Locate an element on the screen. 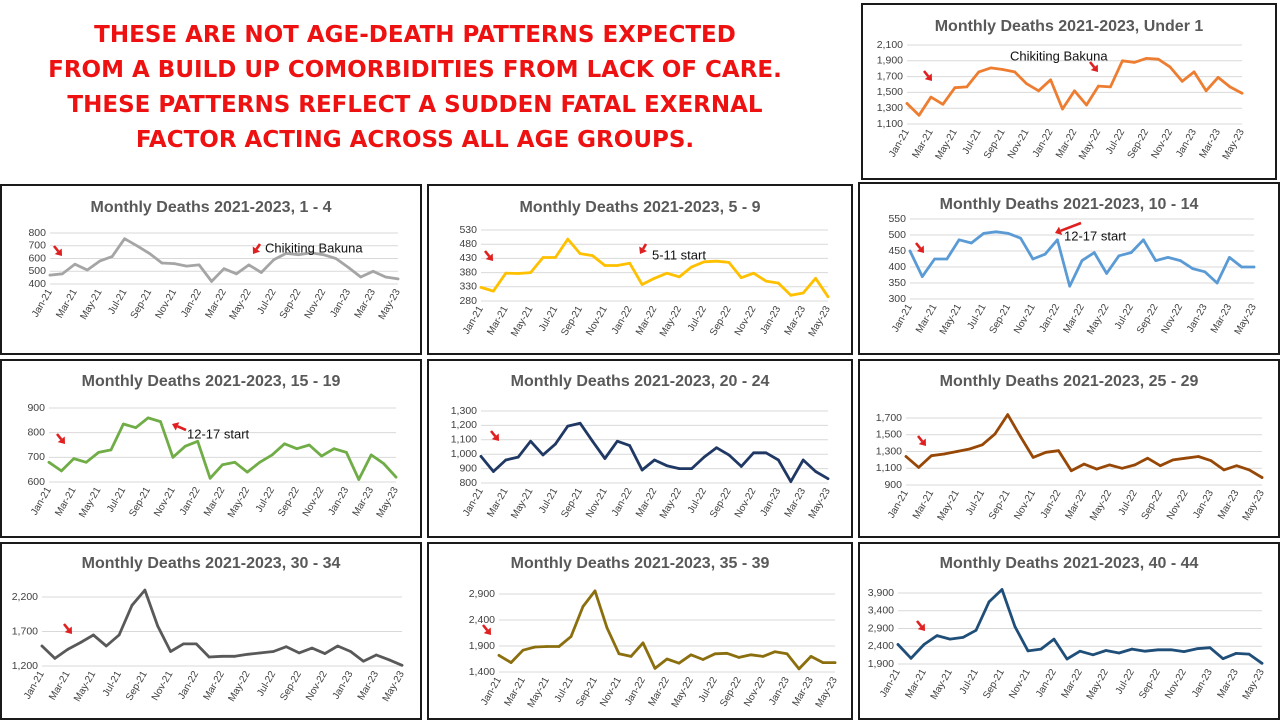  y-tick-label: 550 is located at coordinates (897, 219).